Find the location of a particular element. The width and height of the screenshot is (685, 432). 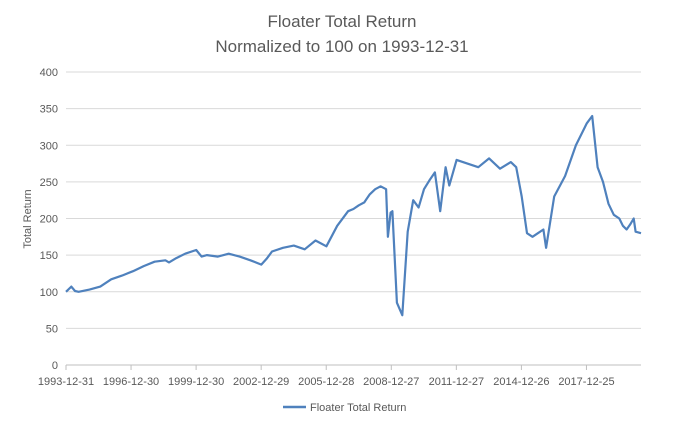

x-tick-label: 2005-12-28 is located at coordinates (326, 382).